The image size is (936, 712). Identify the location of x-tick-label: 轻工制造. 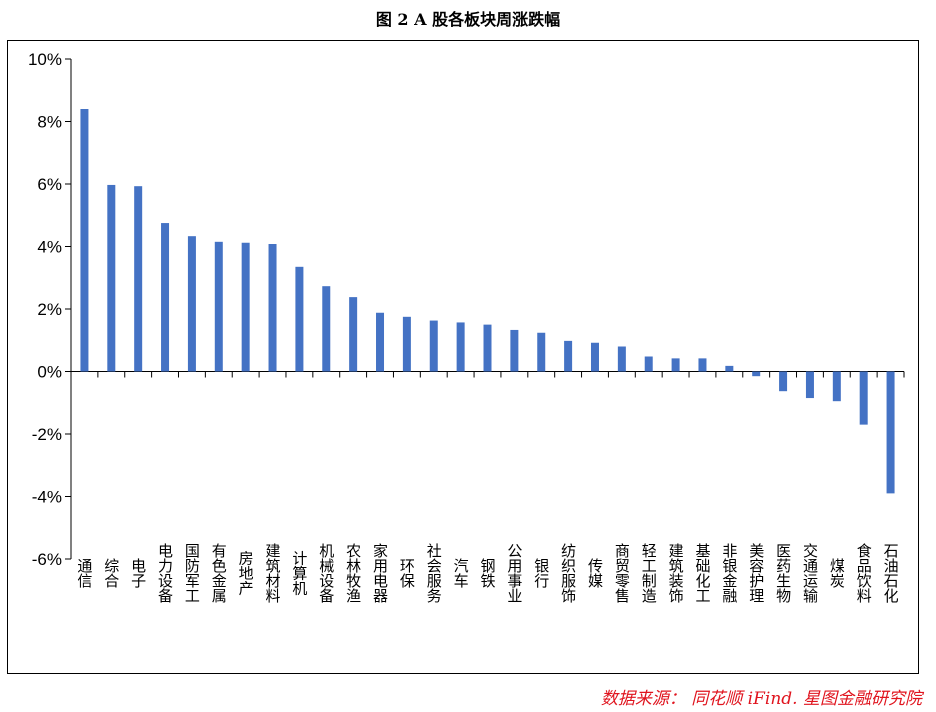
(649, 573).